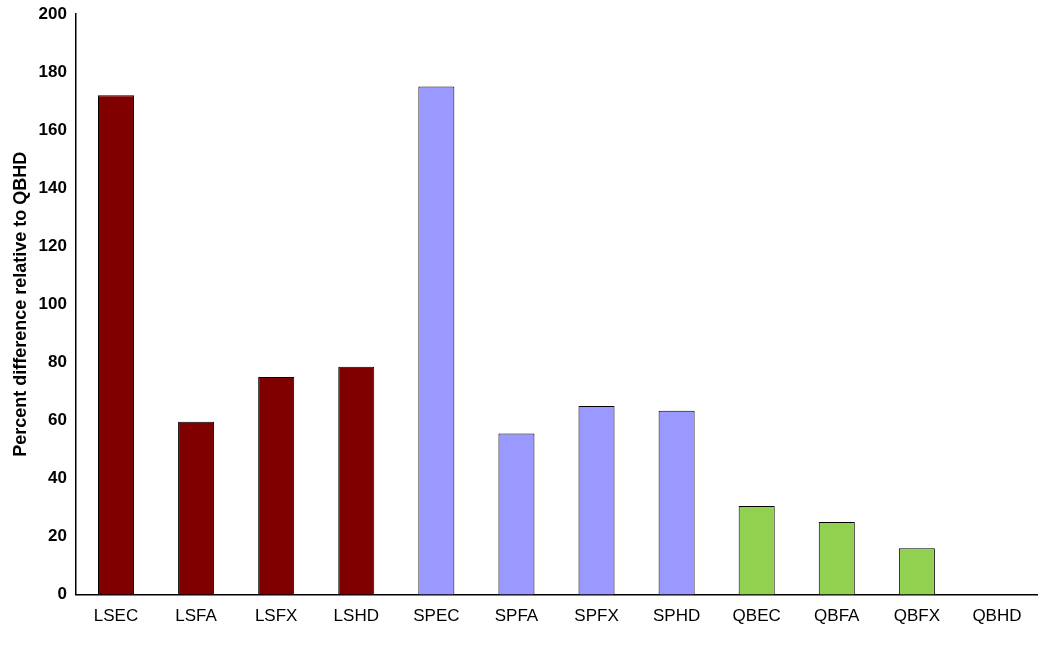 The image size is (1047, 645). Describe the element at coordinates (436, 616) in the screenshot. I see `x-tick-label: SPEC` at that location.